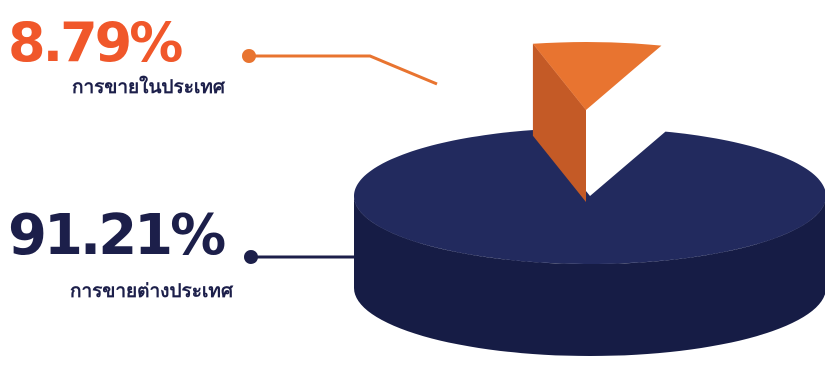 The width and height of the screenshot is (825, 366). Describe the element at coordinates (251, 257) in the screenshot. I see `export-leader-dot` at that location.